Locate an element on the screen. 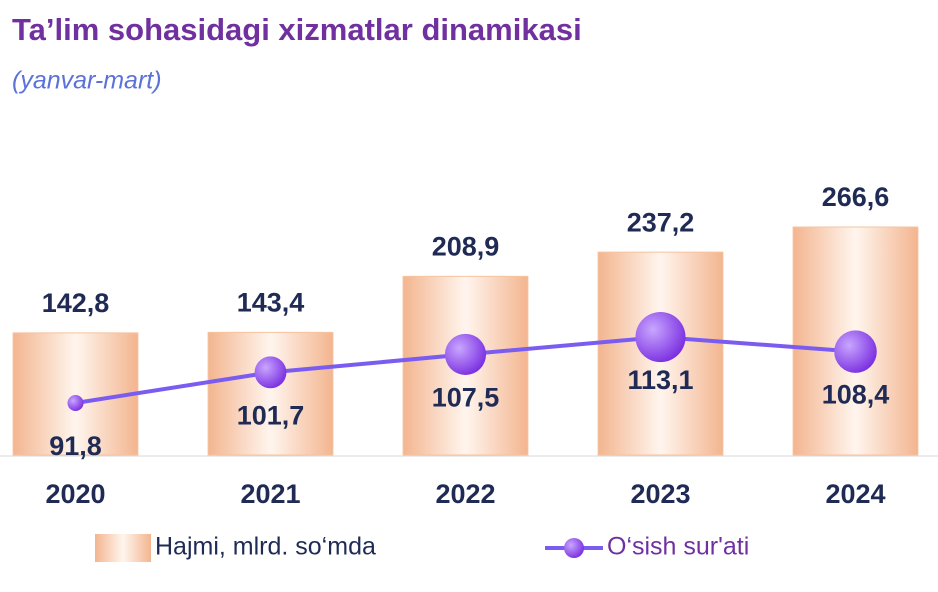 The width and height of the screenshot is (938, 592). x-tick-label: 2024 is located at coordinates (855, 494).